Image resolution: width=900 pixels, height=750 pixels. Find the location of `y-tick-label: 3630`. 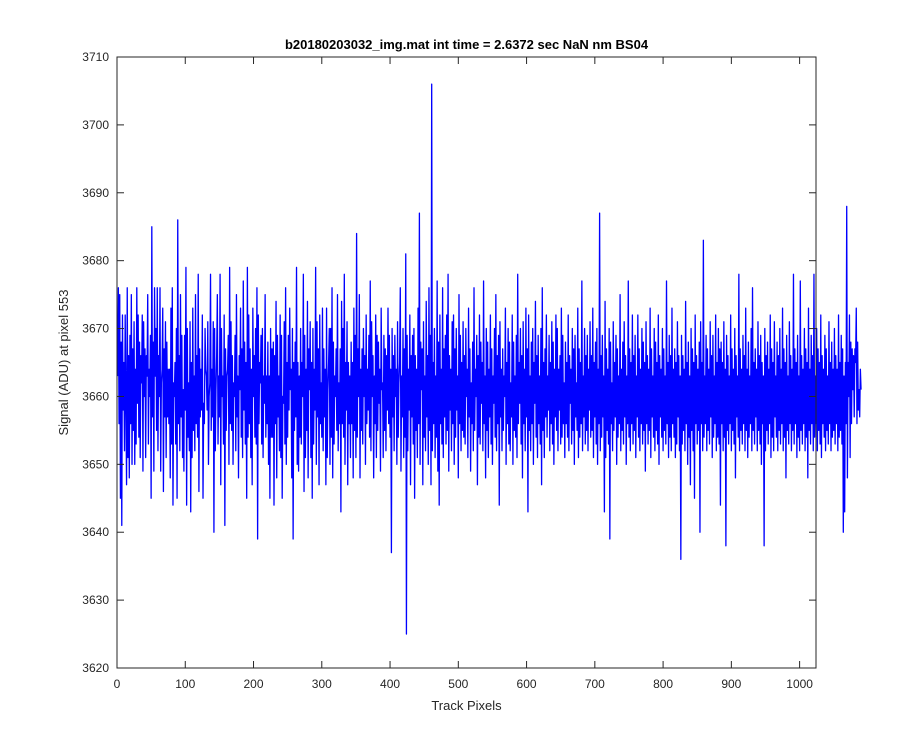

y-tick-label: 3630 is located at coordinates (95, 600).